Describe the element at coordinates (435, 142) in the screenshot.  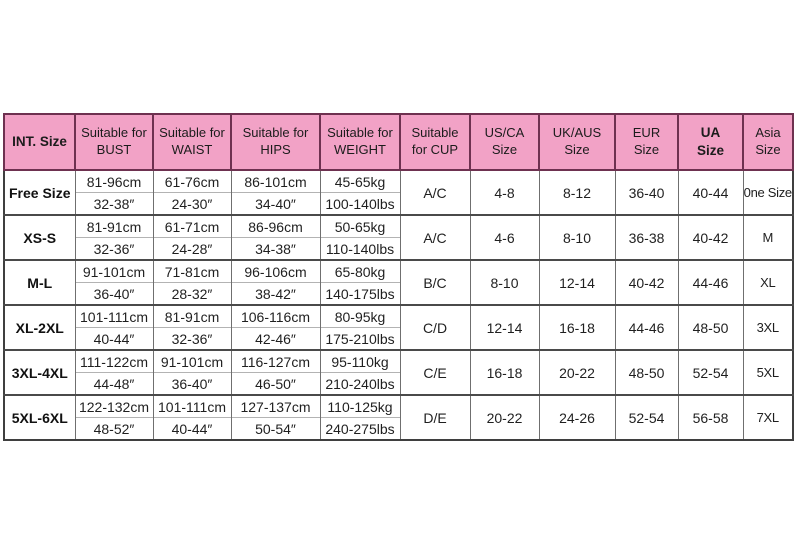
I see `column-header-cup: Suitable for CUP` at that location.